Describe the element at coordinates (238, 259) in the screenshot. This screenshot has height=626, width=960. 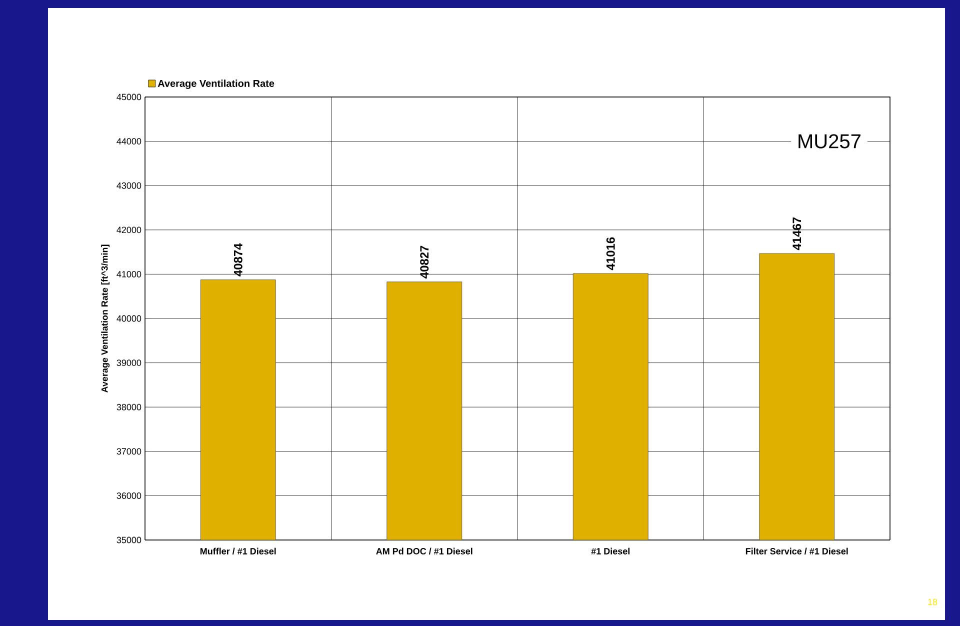
I see `data-label: 40874` at that location.